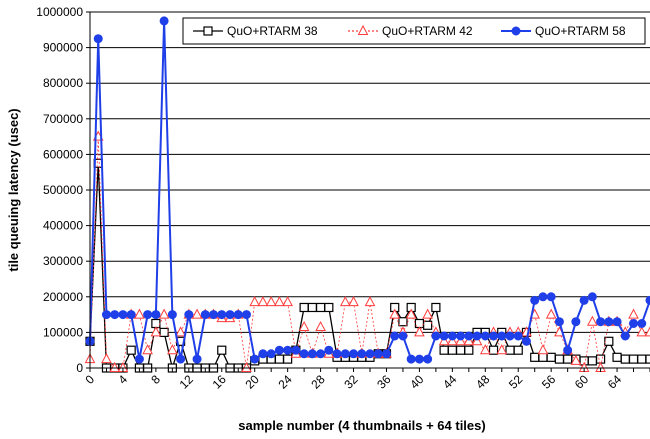 The image size is (650, 439). Describe the element at coordinates (187, 382) in the screenshot. I see `x-tick-label: 12` at that location.